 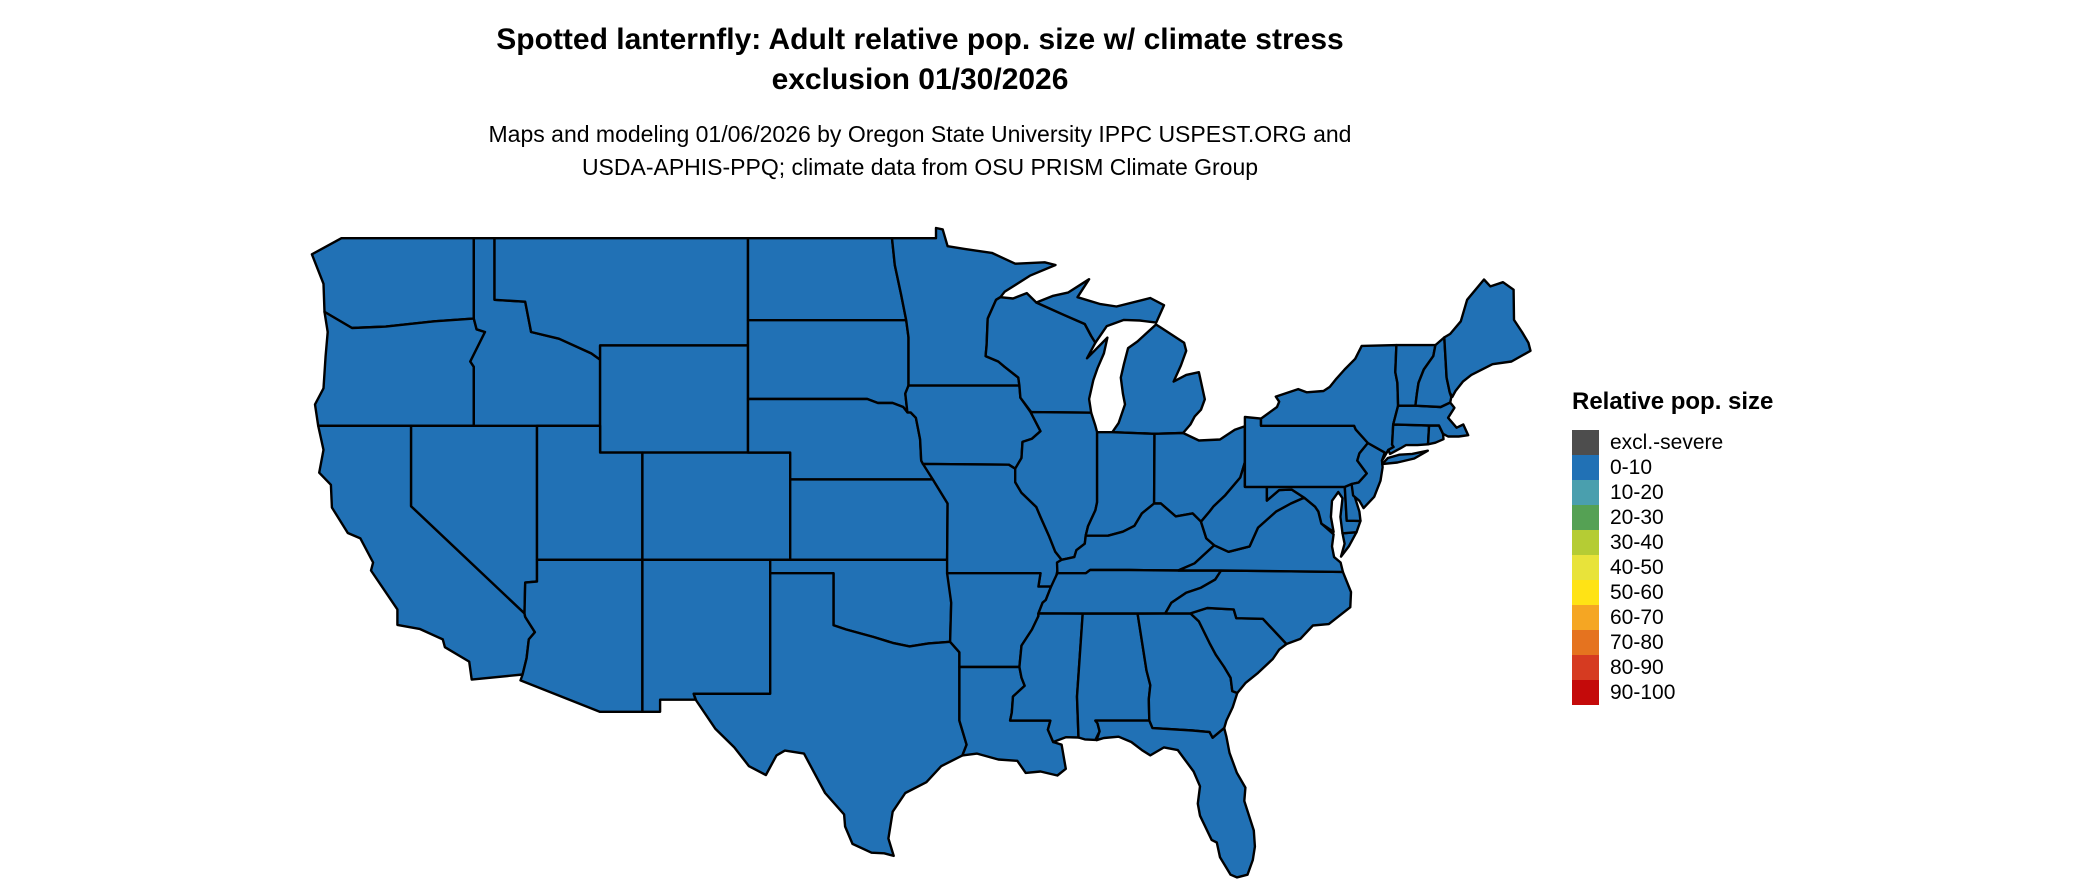 I want to click on legend-label: 90-100, so click(x=1643, y=692).